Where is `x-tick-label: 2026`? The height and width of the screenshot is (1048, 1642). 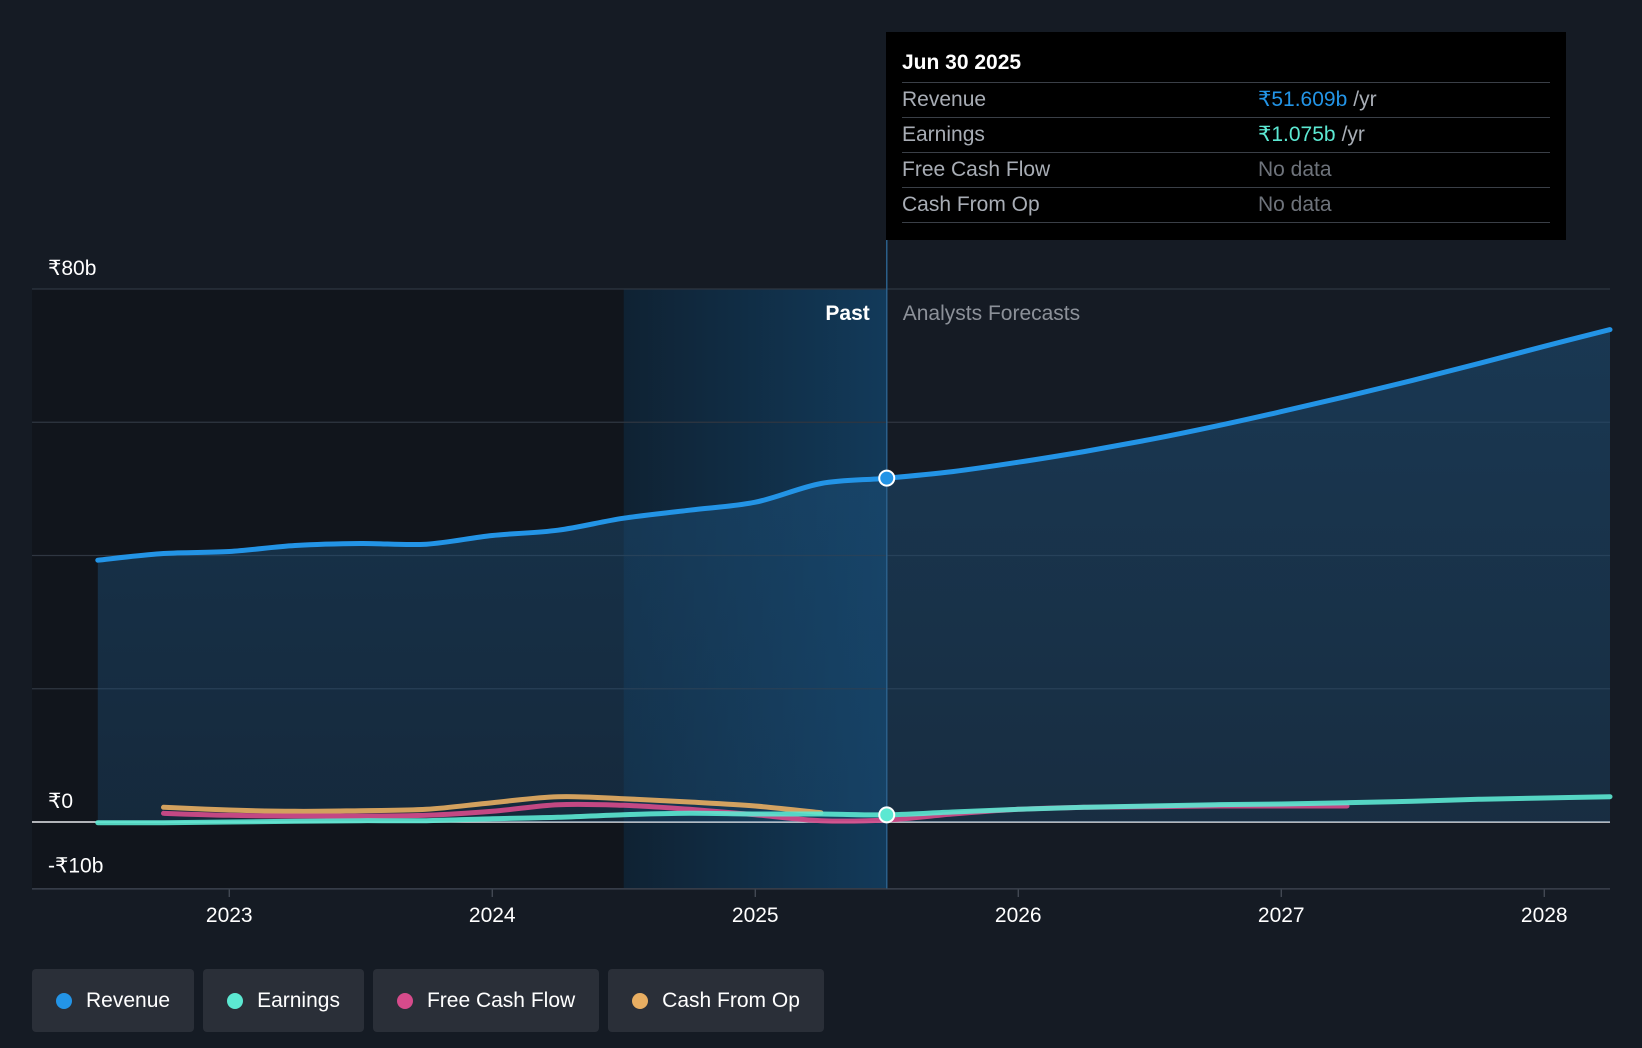
x-tick-label: 2026 is located at coordinates (1018, 915).